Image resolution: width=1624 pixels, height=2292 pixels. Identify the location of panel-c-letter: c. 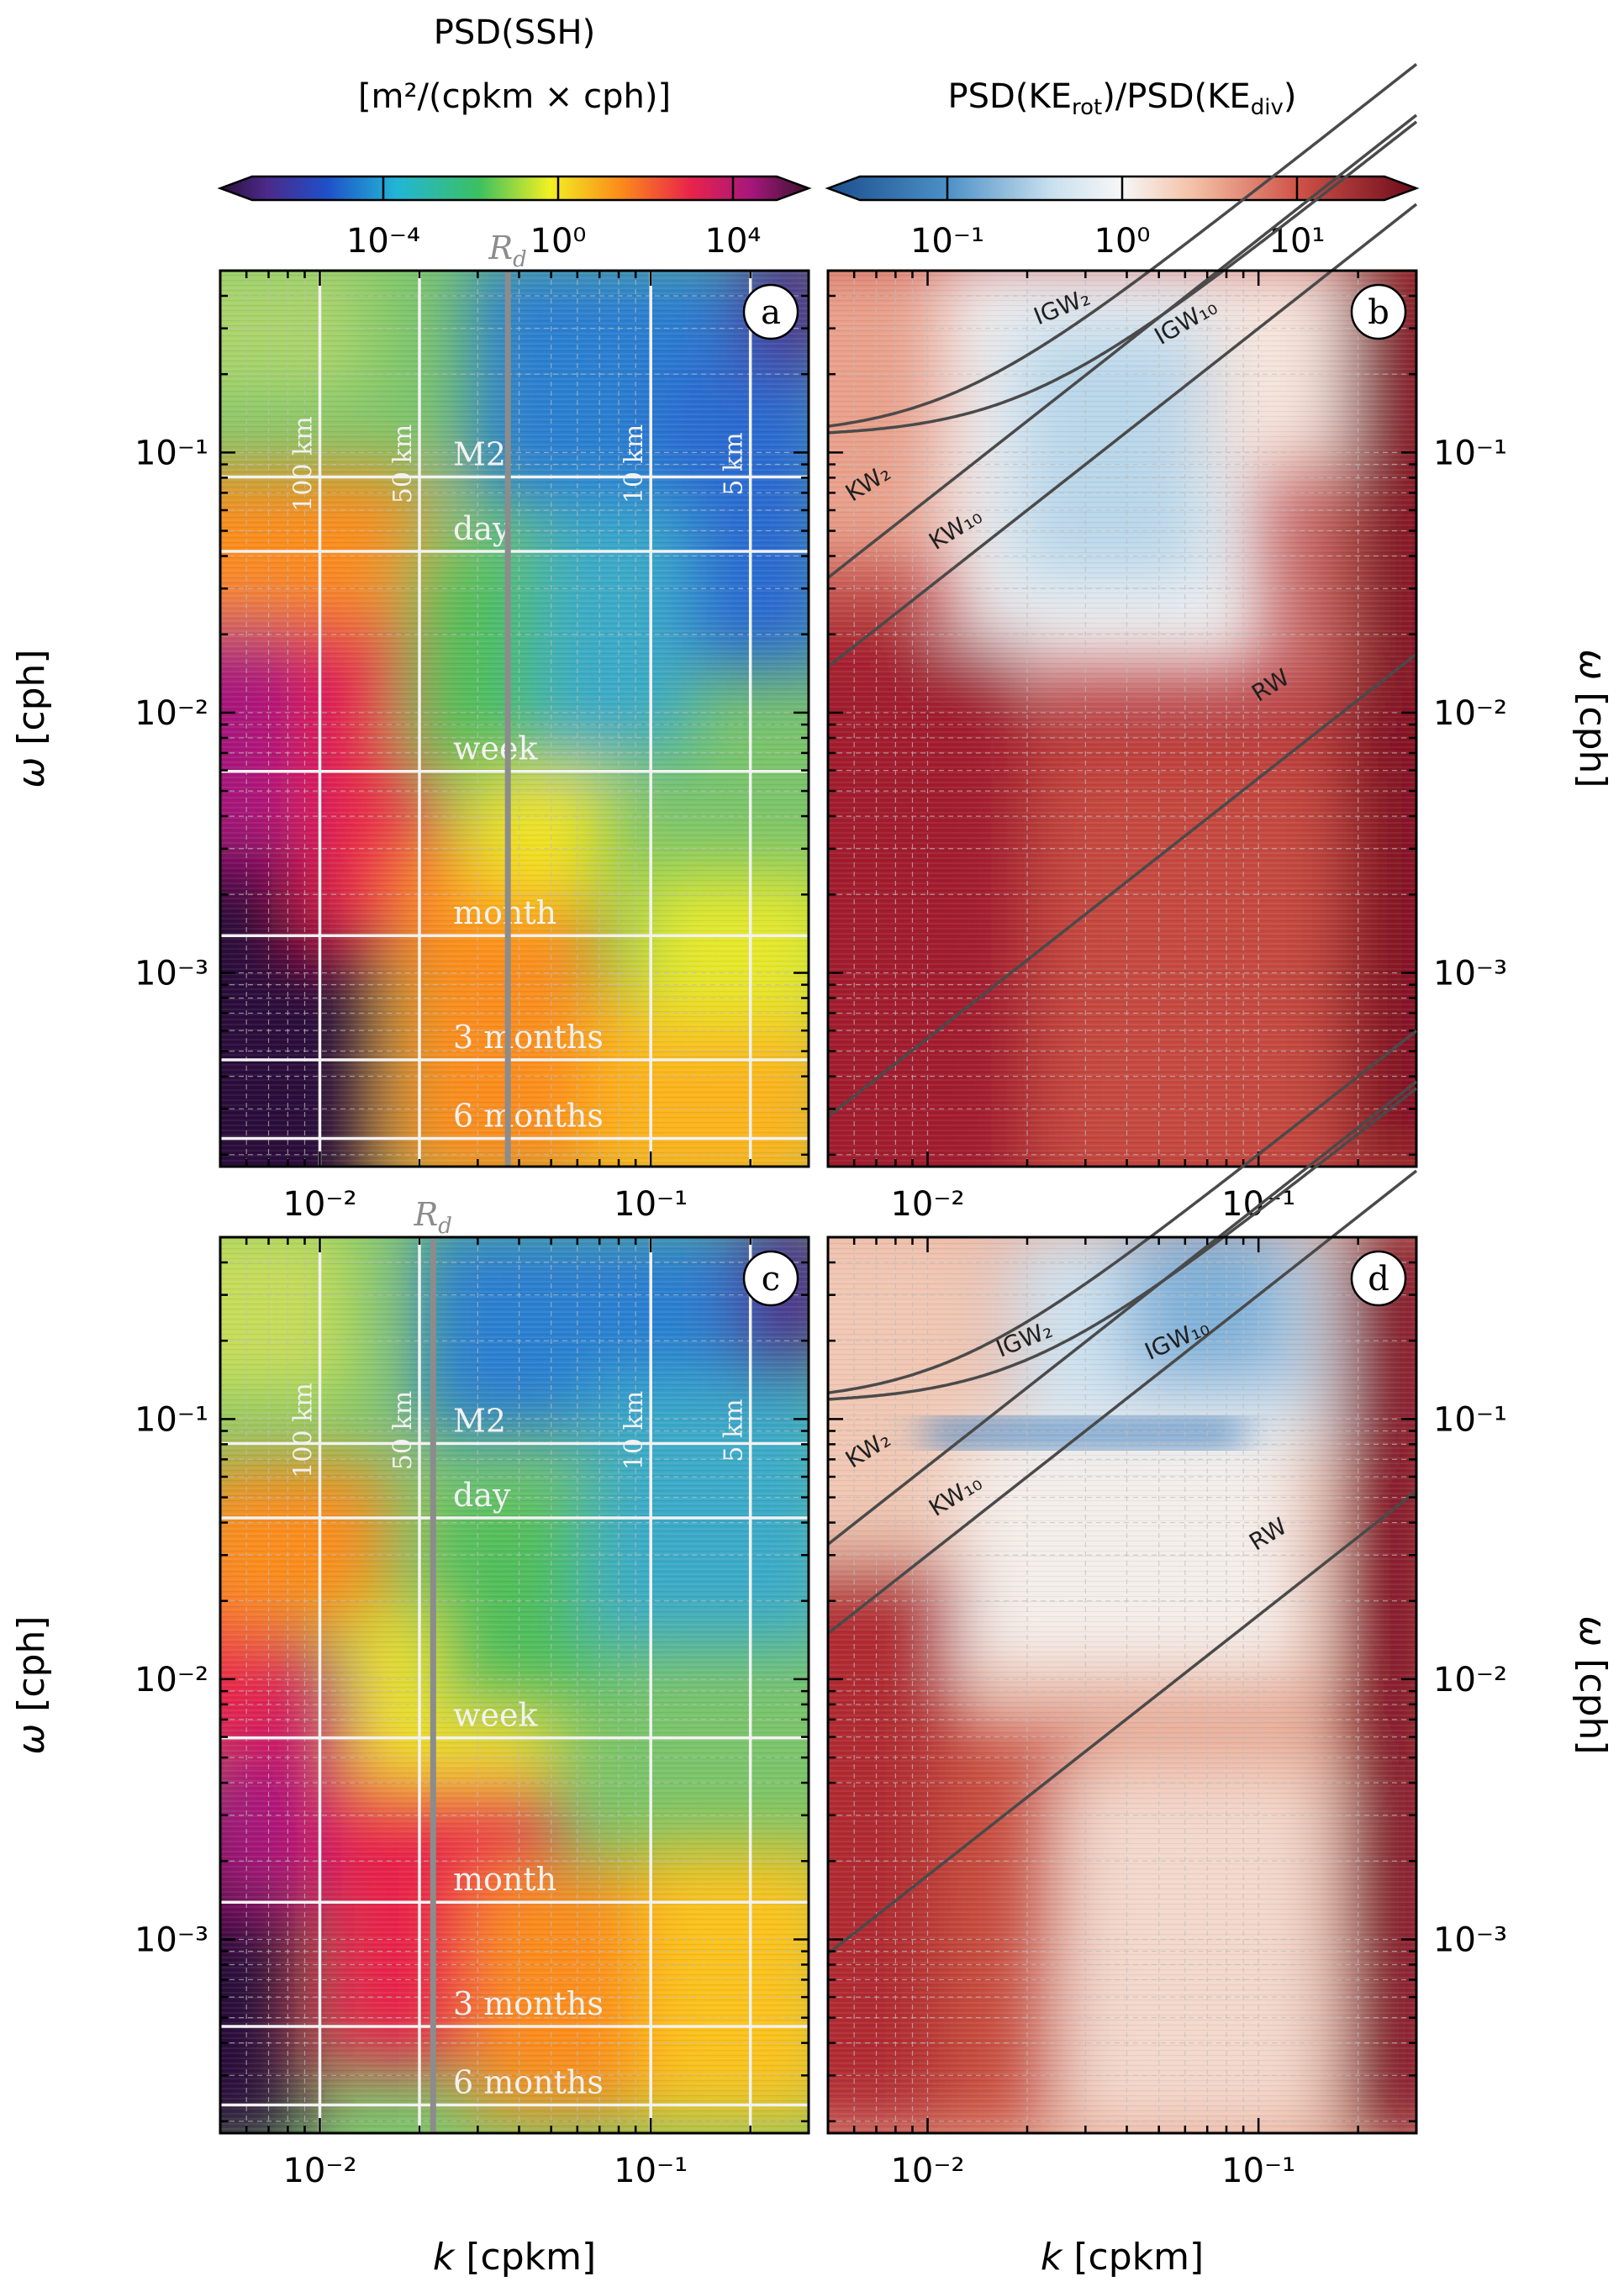
(770, 1278).